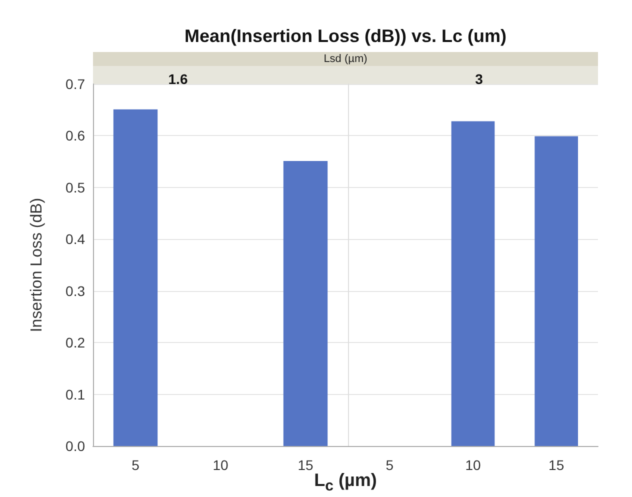 Image resolution: width=632 pixels, height=497 pixels. What do you see at coordinates (76, 290) in the screenshot?
I see `y-tick-label: 0.3` at bounding box center [76, 290].